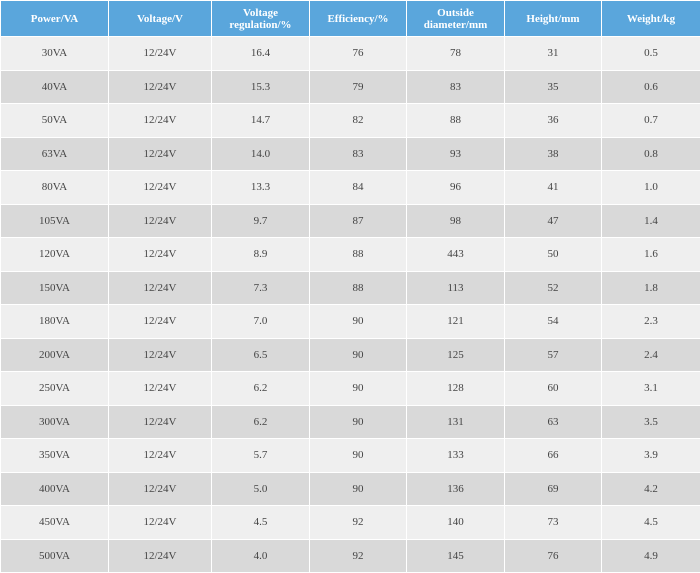 The height and width of the screenshot is (573, 700). I want to click on column-header: Weight/kg, so click(650, 18).